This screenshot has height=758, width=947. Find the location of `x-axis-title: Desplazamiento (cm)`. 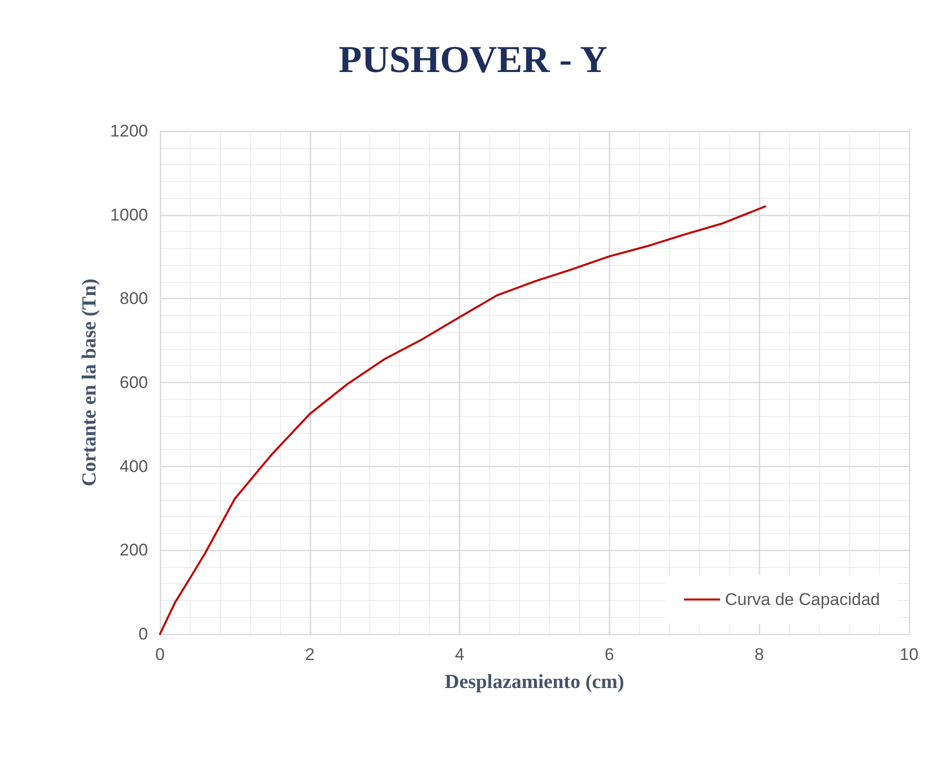

x-axis-title: Desplazamiento (cm) is located at coordinates (534, 682).